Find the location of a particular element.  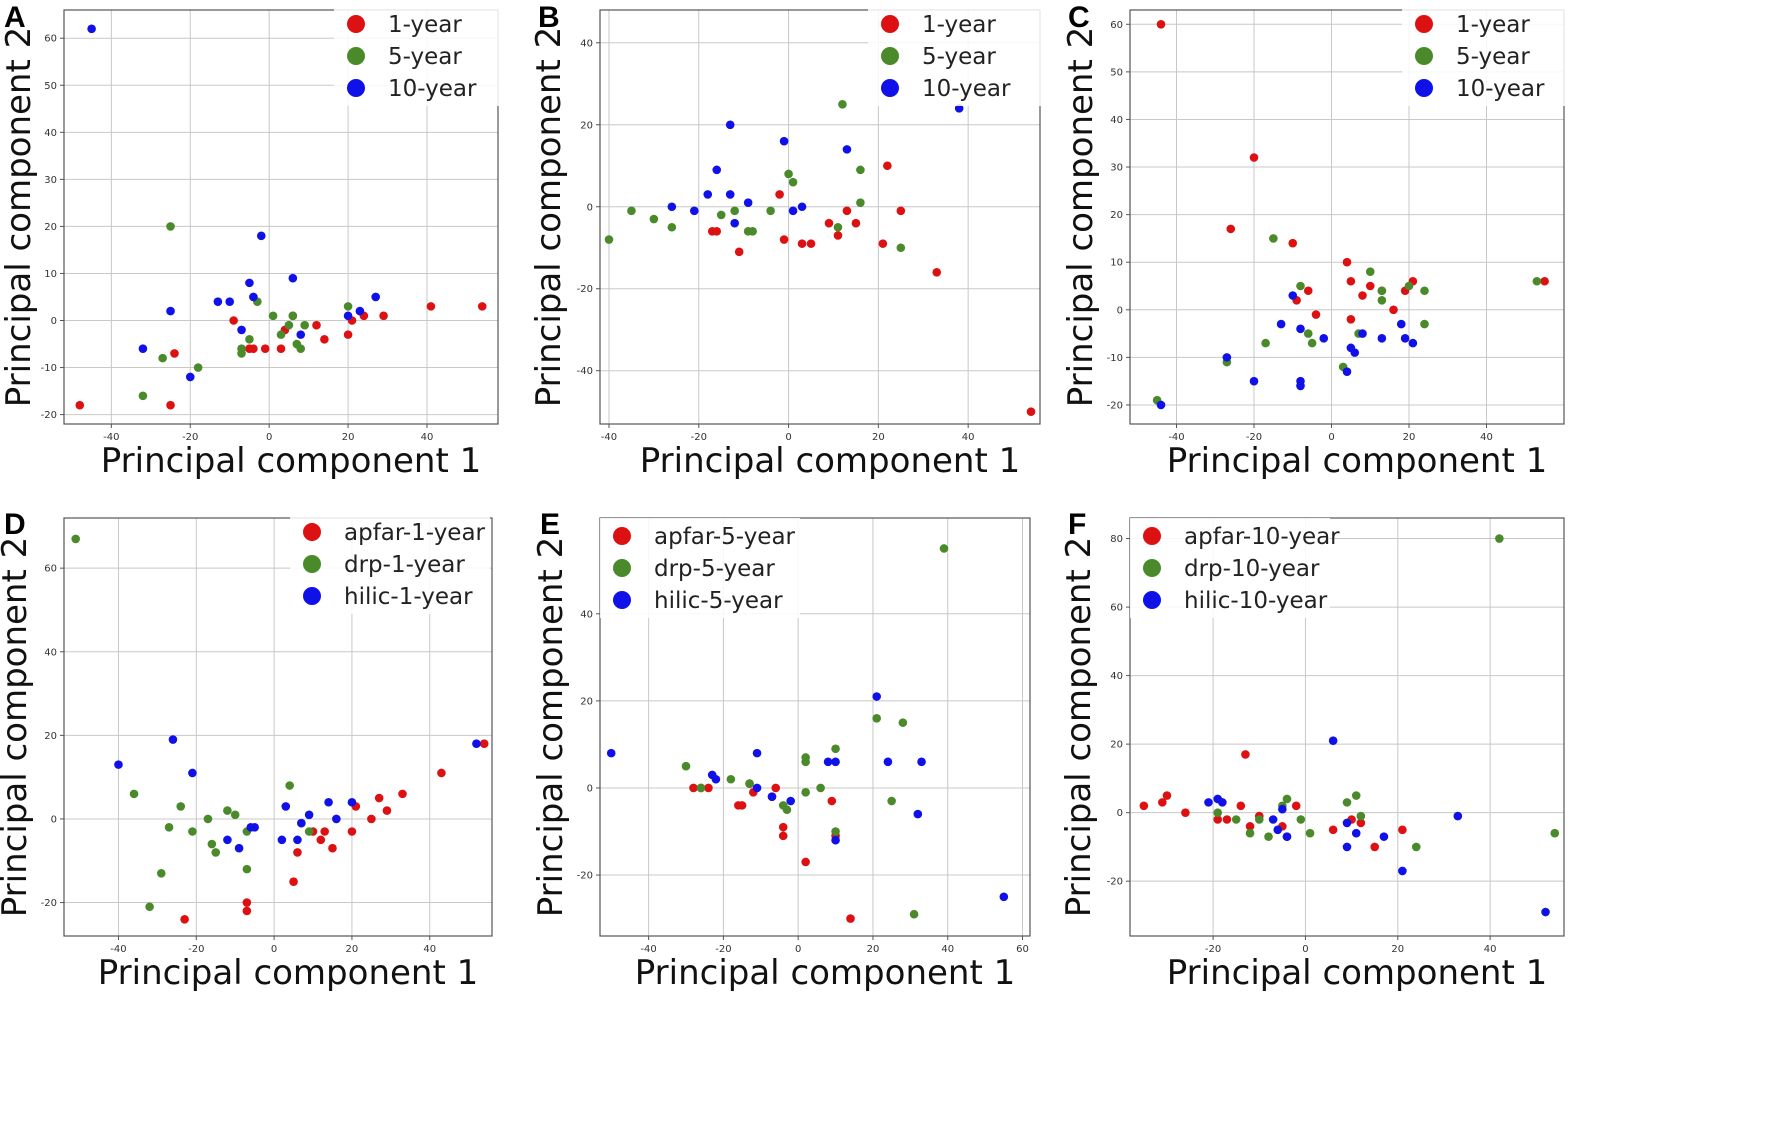

y-tick-label: 60 is located at coordinates (50, 569).